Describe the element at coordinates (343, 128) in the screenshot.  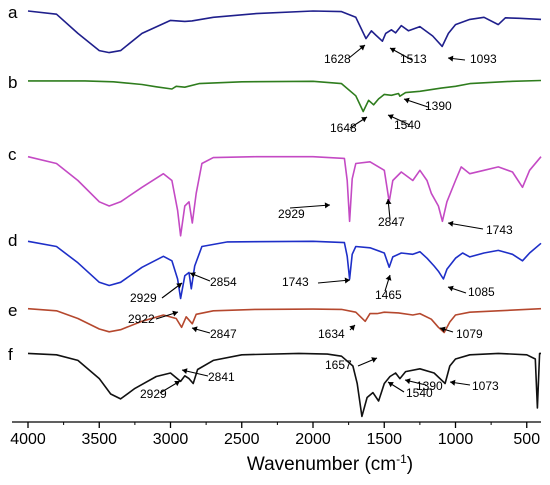
I see `peak-label-b-1648: 1648` at that location.